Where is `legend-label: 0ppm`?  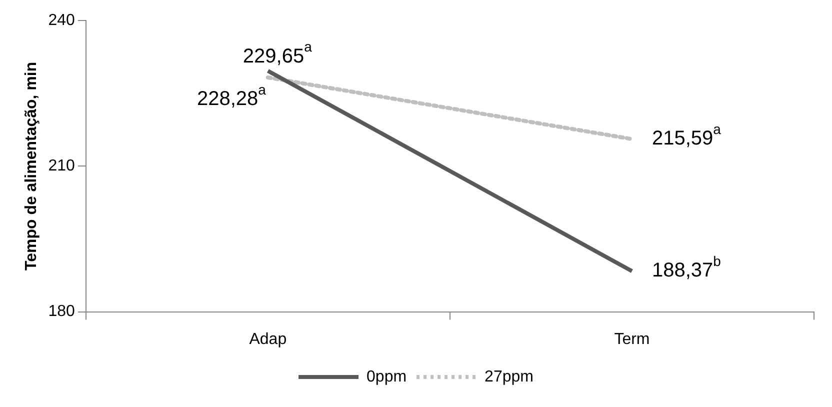
legend-label: 0ppm is located at coordinates (386, 377).